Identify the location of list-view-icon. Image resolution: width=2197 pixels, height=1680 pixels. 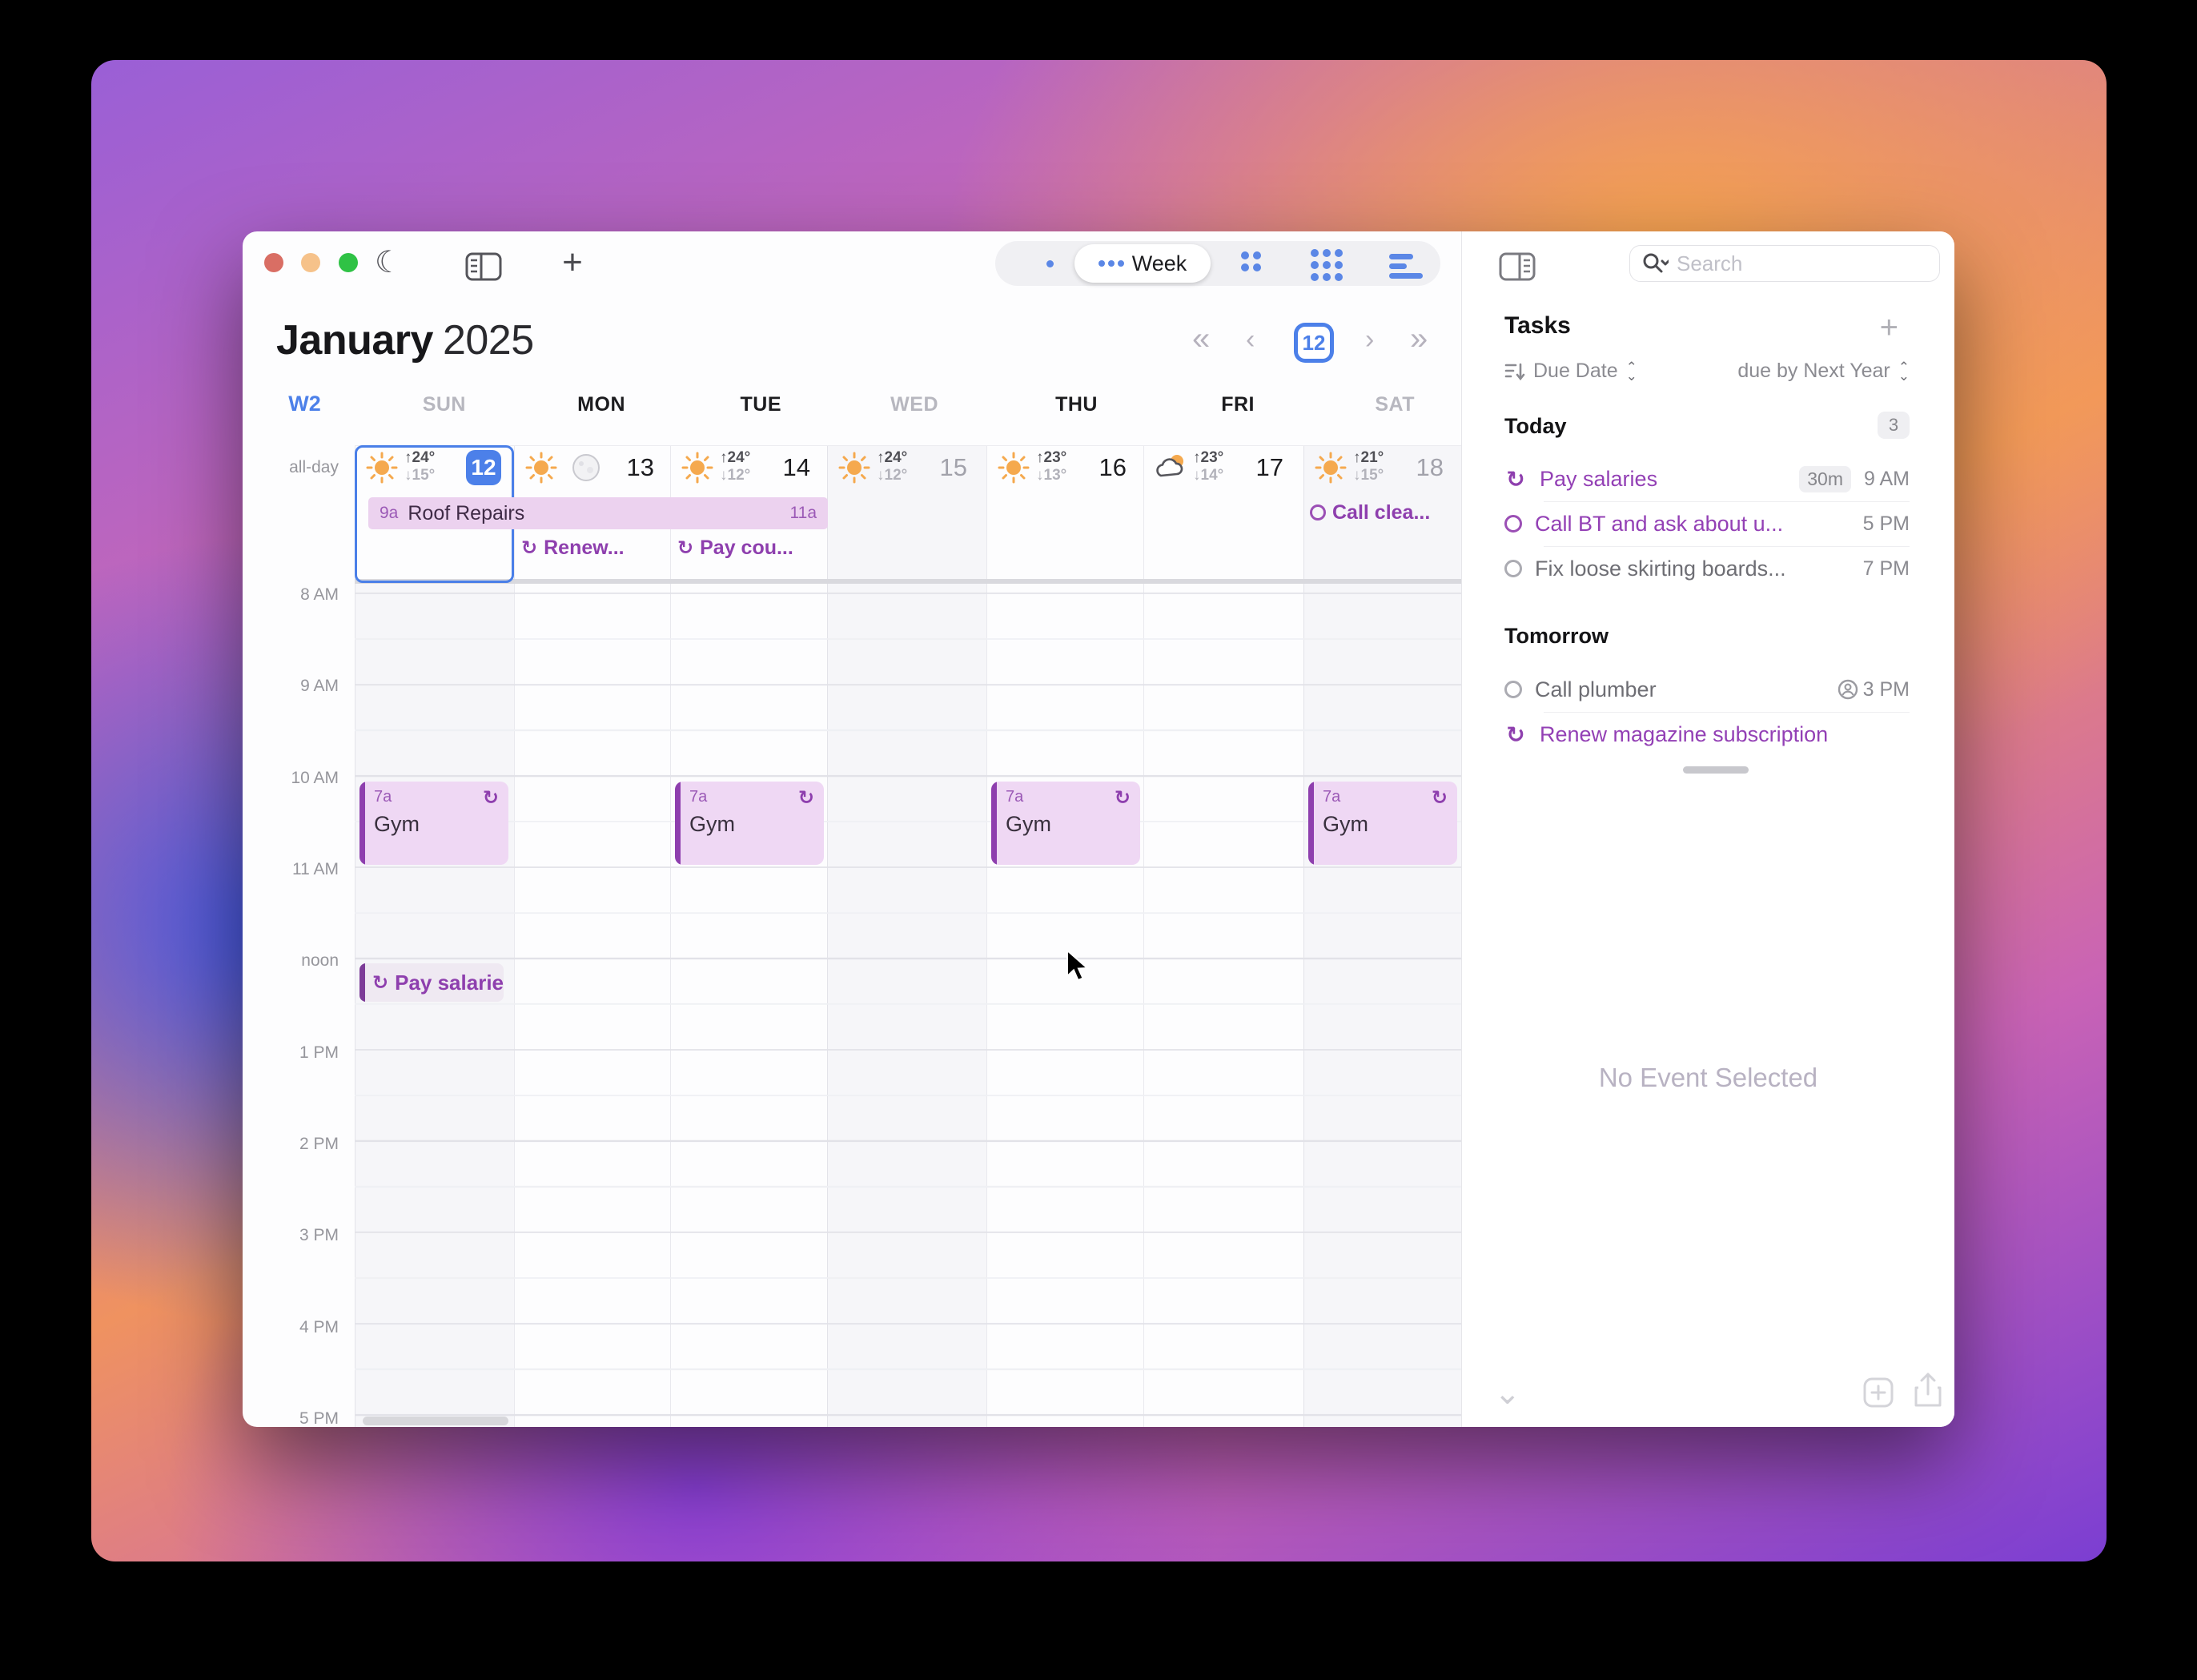
(1407, 268).